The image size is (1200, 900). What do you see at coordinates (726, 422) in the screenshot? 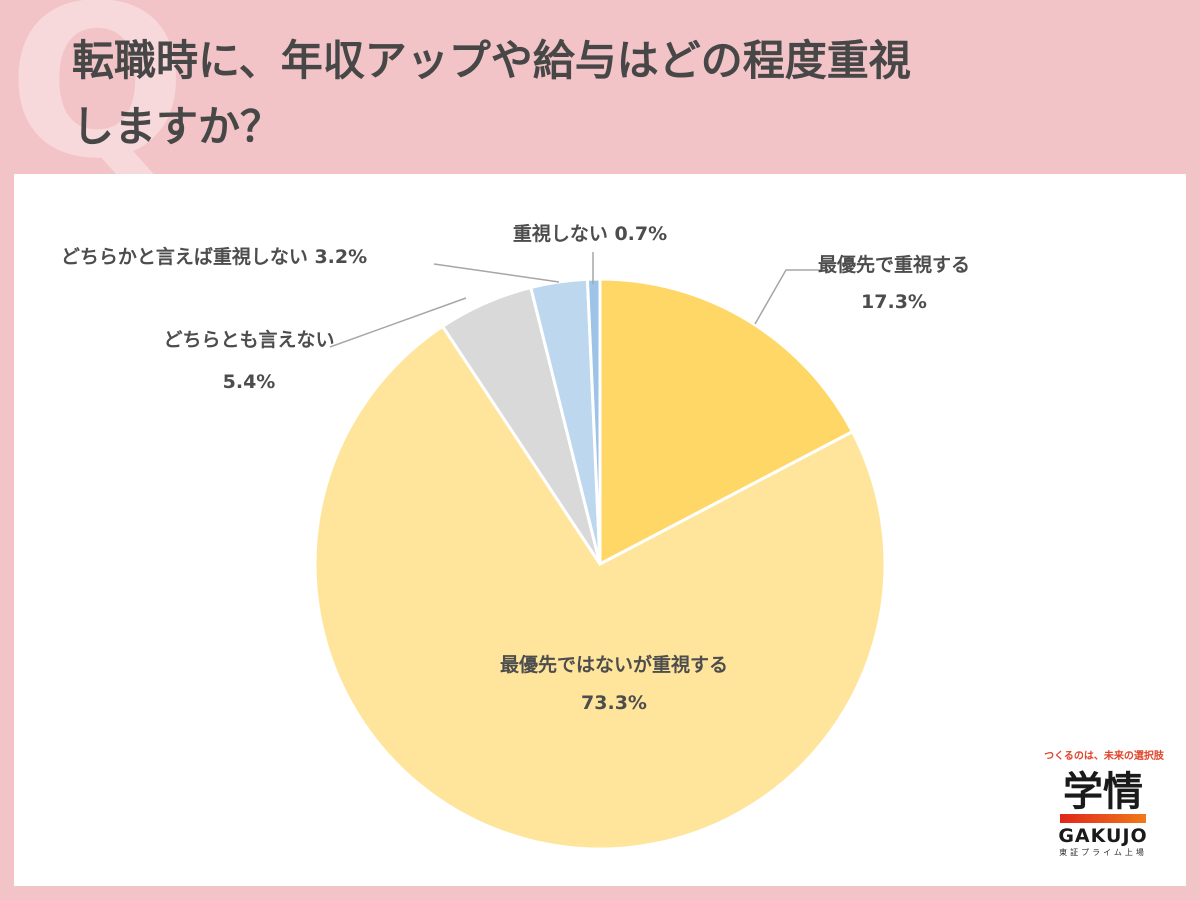
I see `pie-slice` at bounding box center [726, 422].